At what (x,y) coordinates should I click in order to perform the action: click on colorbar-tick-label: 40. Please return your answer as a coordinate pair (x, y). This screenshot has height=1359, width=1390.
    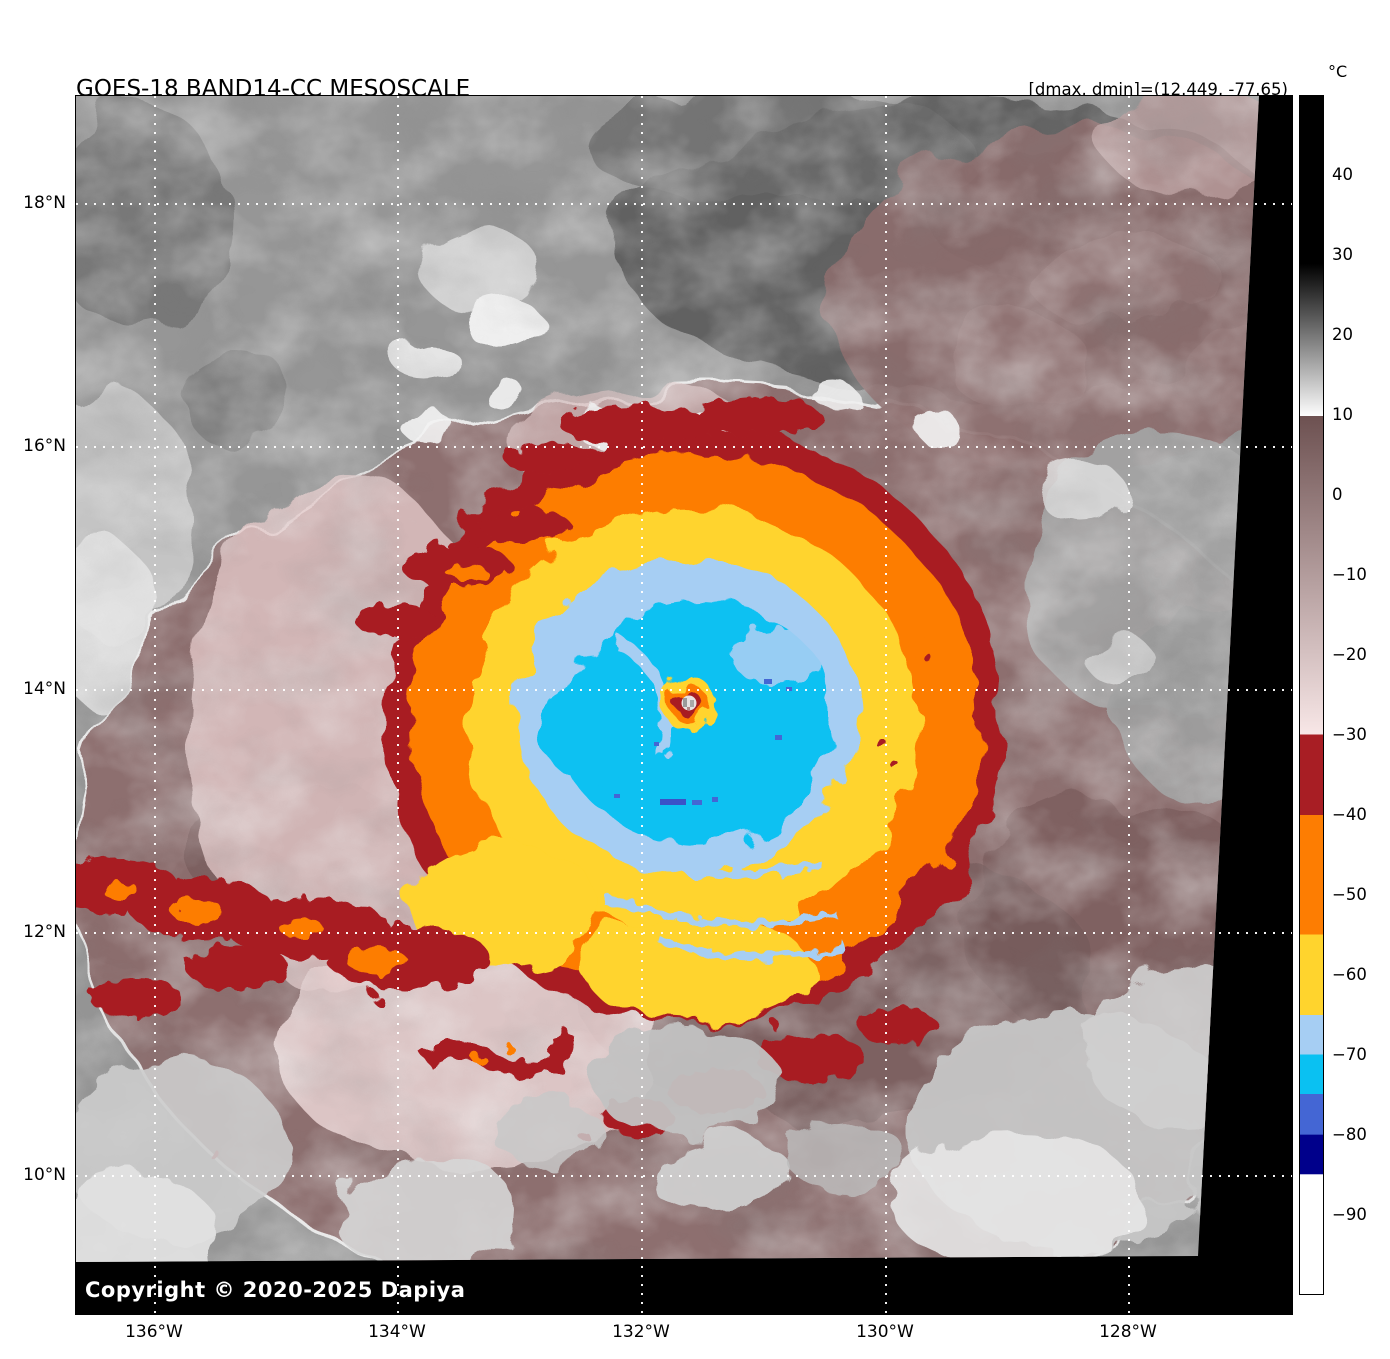
    Looking at the image, I should click on (1342, 174).